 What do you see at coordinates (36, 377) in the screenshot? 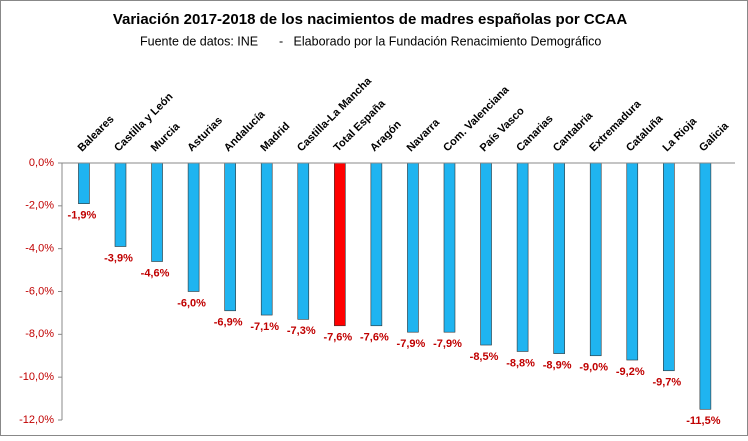
I see `y-tick-label: -10,0%` at bounding box center [36, 377].